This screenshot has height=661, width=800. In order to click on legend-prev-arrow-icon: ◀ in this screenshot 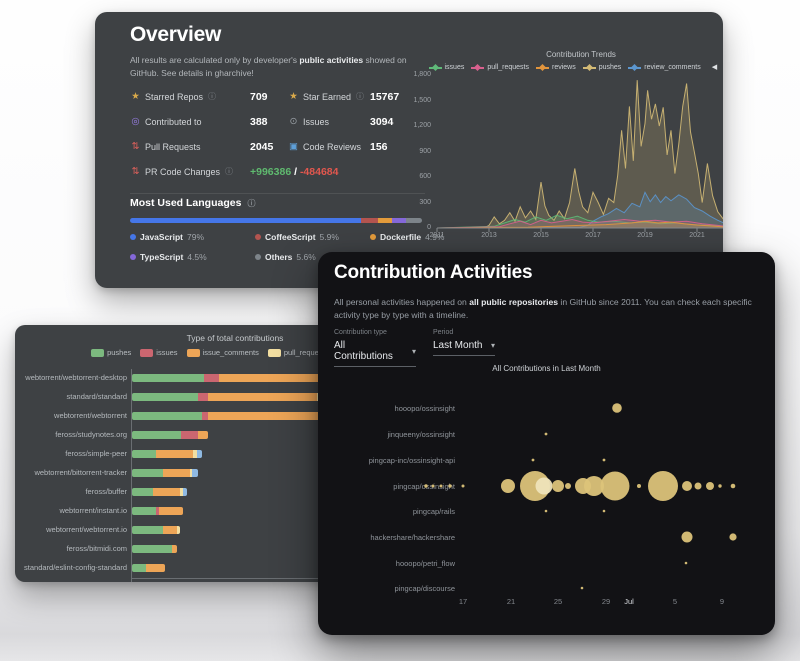, I will do `click(714, 67)`.